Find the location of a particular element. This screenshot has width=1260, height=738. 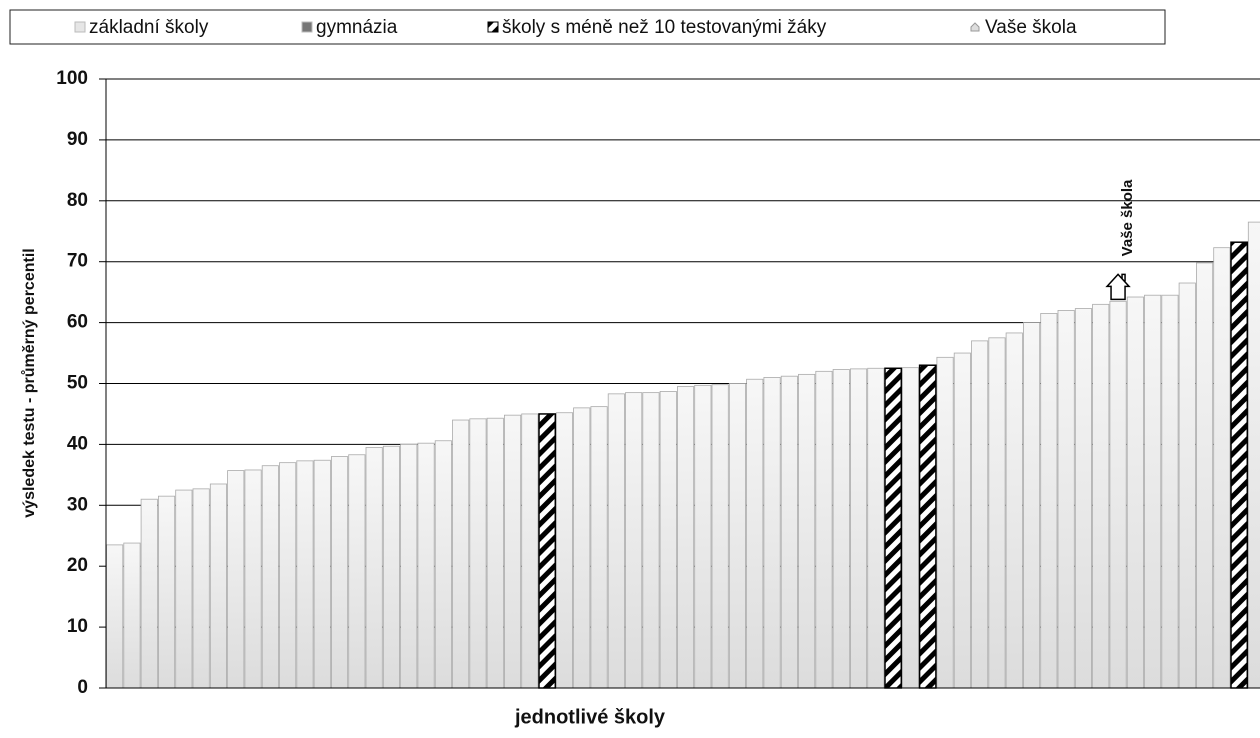

y-tick-label: 50 is located at coordinates (77, 383).